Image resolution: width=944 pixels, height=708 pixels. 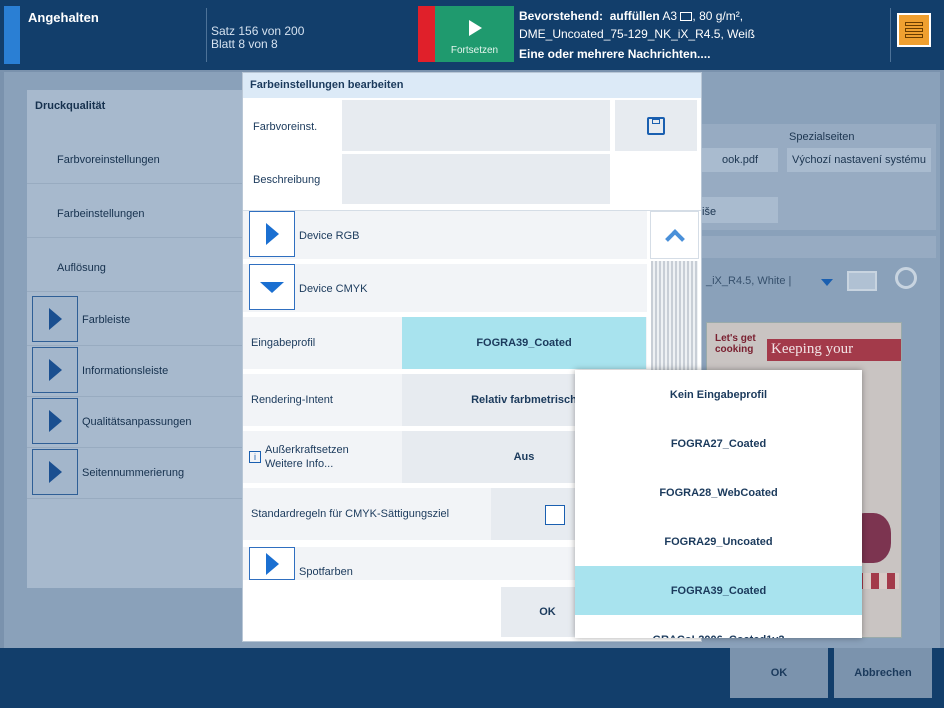 I want to click on preview-heading: Keeping your, so click(x=834, y=350).